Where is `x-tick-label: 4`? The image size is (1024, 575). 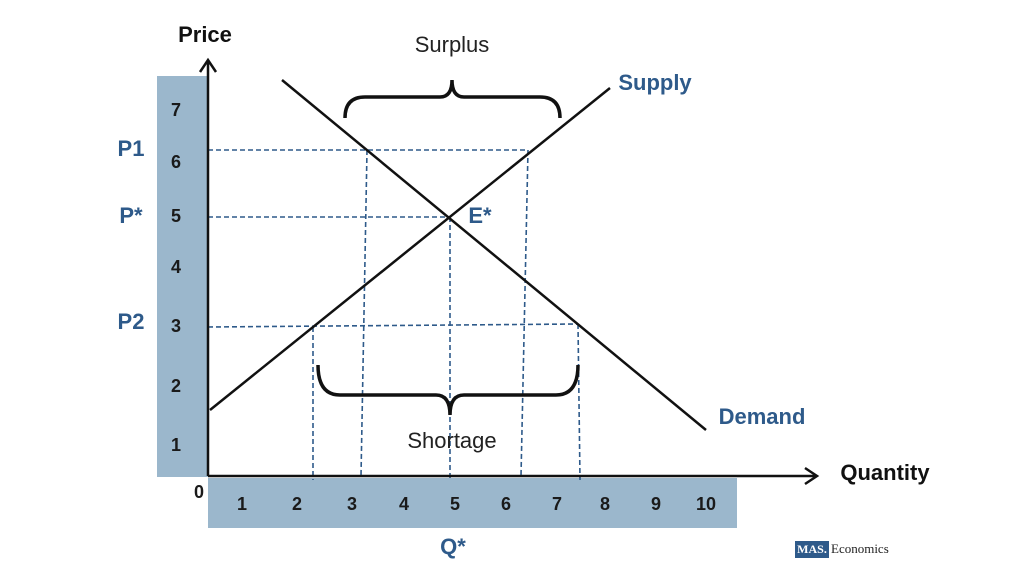
x-tick-label: 4 is located at coordinates (404, 504).